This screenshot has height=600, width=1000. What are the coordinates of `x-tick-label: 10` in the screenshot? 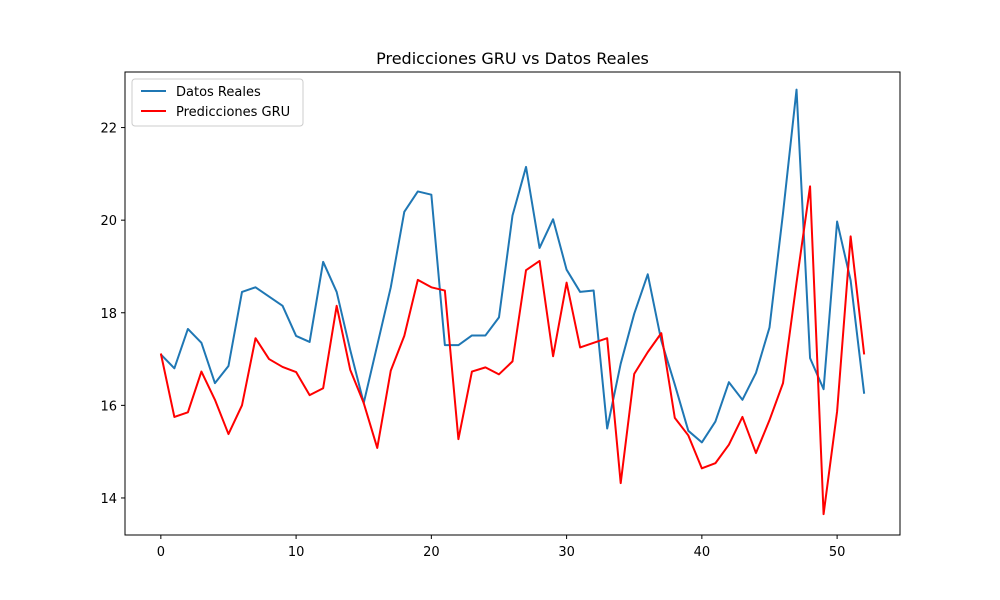 It's located at (296, 552).